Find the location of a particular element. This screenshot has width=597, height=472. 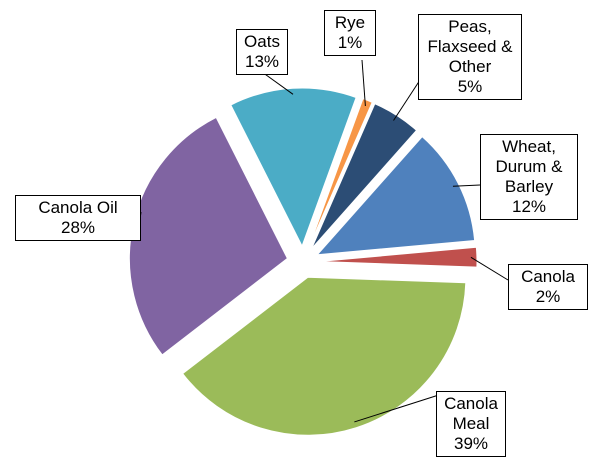

data-label: Rye 1% is located at coordinates (350, 33).